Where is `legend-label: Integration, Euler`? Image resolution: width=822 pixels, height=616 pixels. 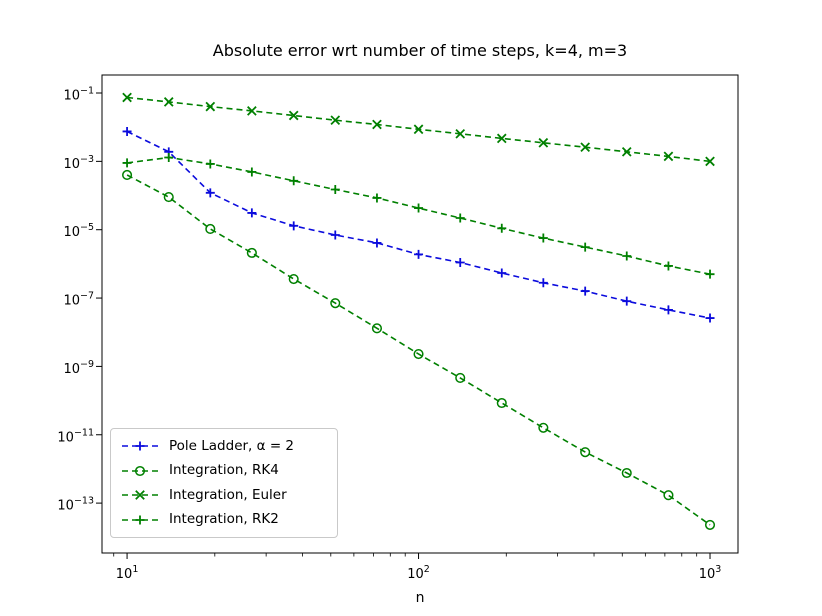
legend-label: Integration, Euler is located at coordinates (228, 494).